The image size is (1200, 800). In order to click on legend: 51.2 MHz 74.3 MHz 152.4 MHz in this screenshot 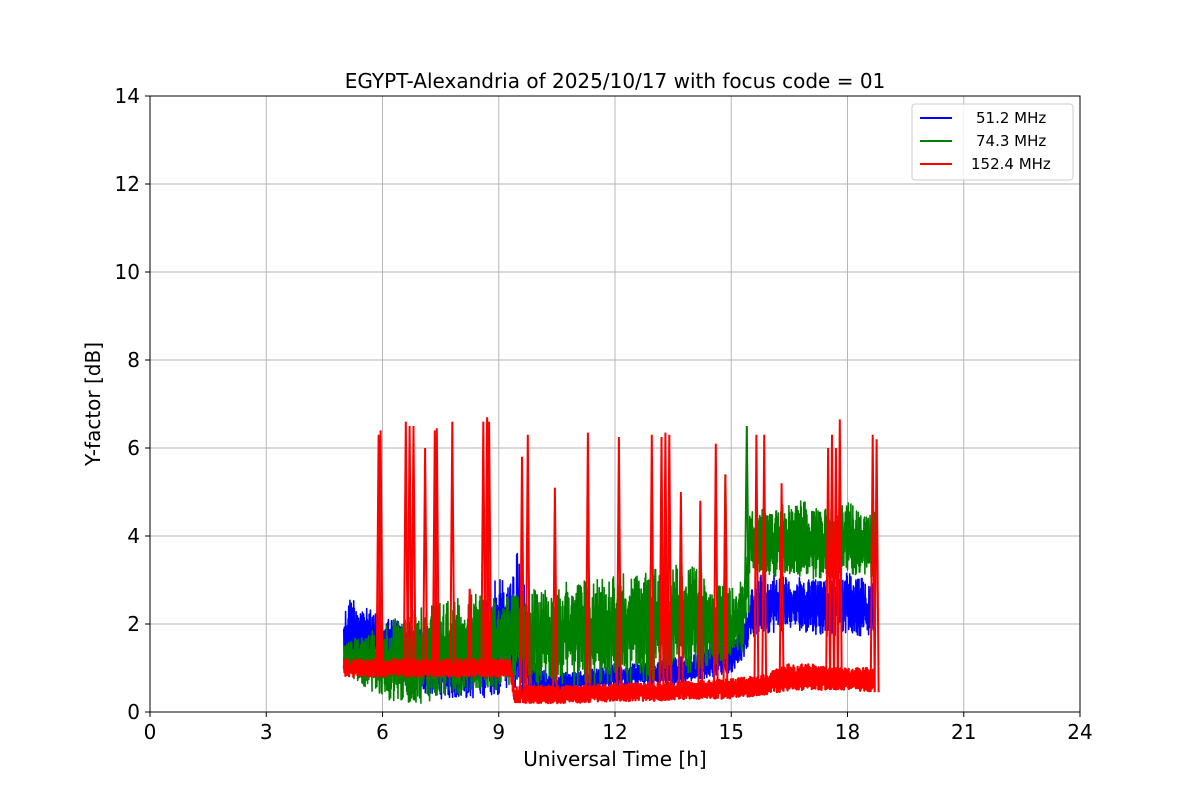, I will do `click(992, 142)`.